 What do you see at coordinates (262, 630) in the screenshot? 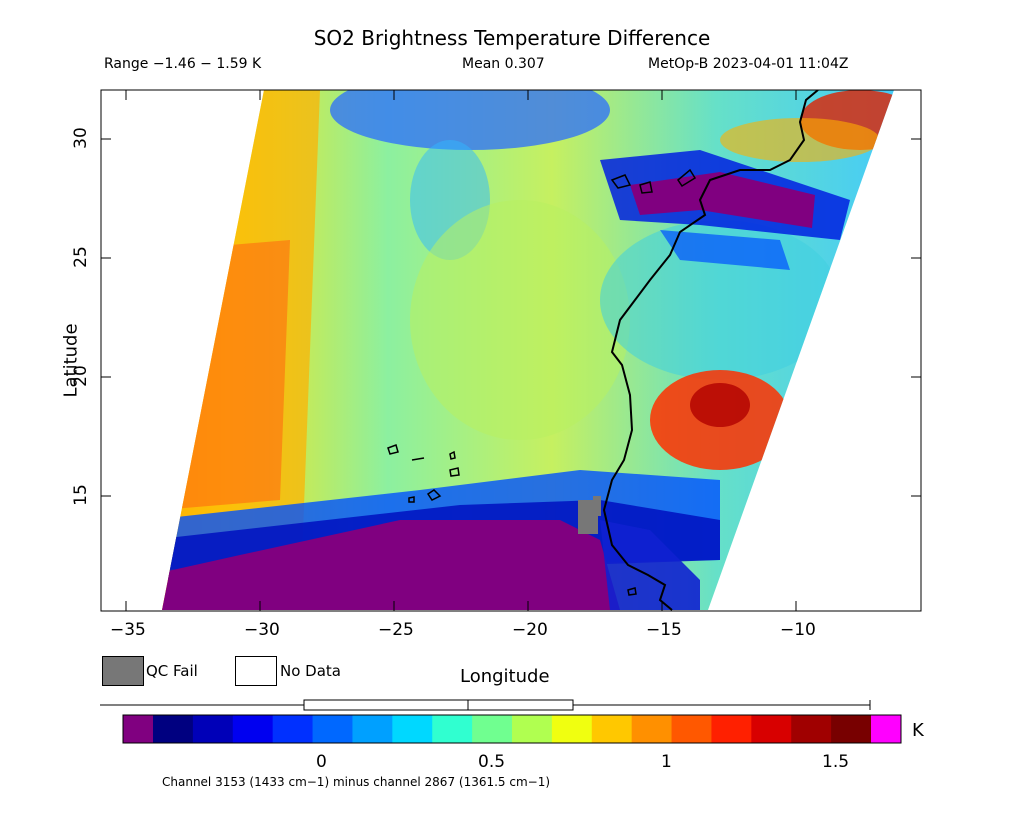
I see `x-tick-label: −30` at bounding box center [262, 630].